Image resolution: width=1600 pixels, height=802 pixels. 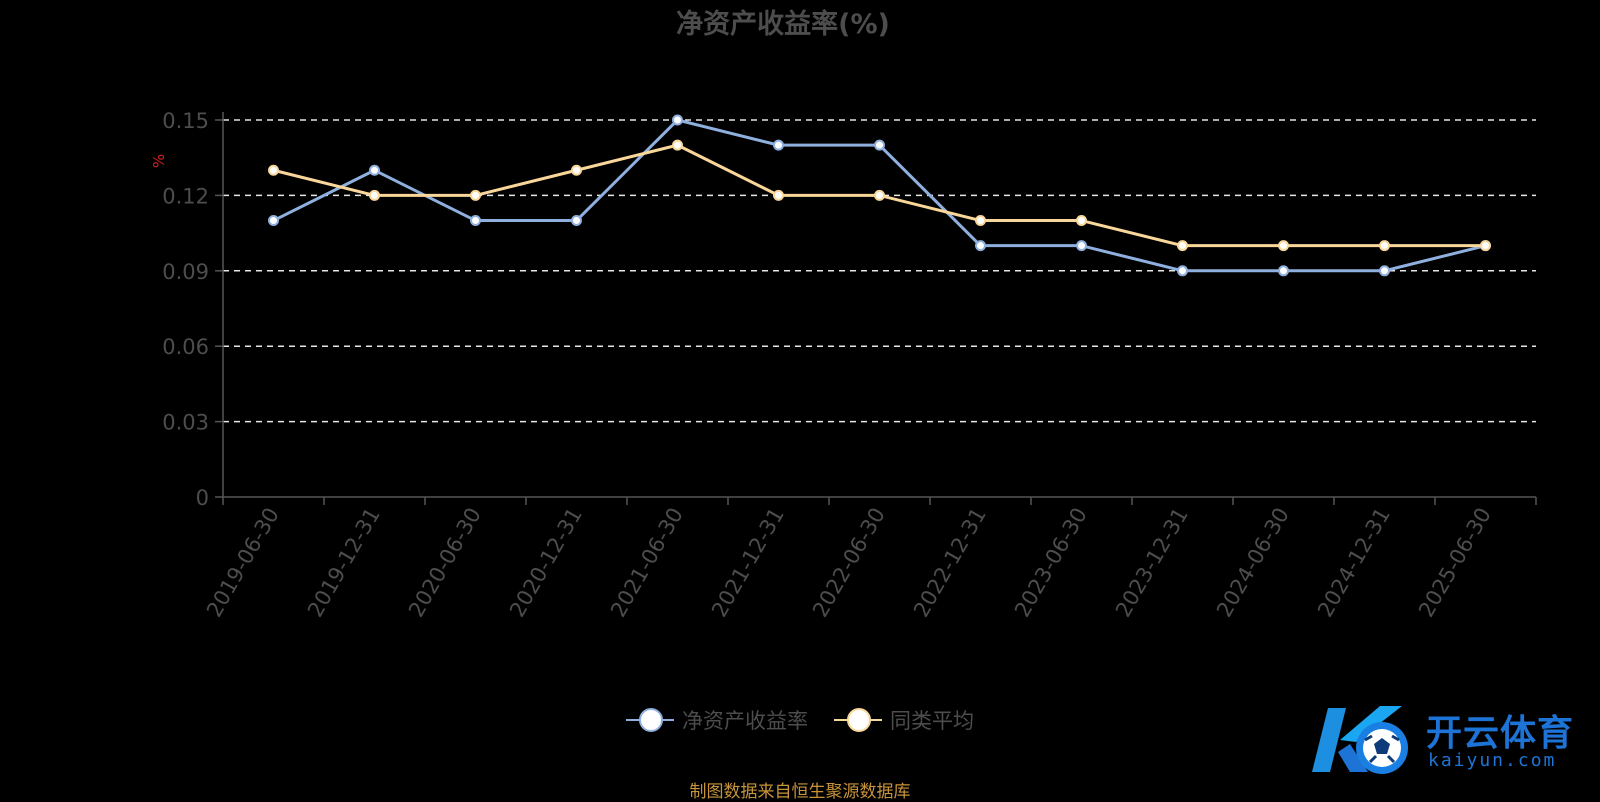 I want to click on legend-item-roe: 净资产收益率, so click(x=717, y=720).